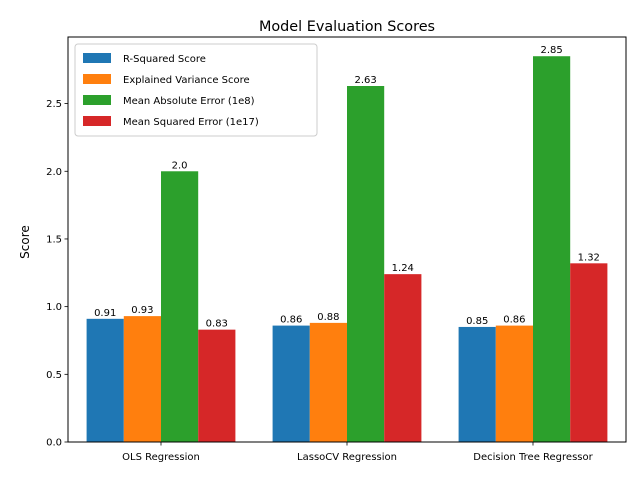  I want to click on data-label-4-3: 1.32, so click(589, 257).